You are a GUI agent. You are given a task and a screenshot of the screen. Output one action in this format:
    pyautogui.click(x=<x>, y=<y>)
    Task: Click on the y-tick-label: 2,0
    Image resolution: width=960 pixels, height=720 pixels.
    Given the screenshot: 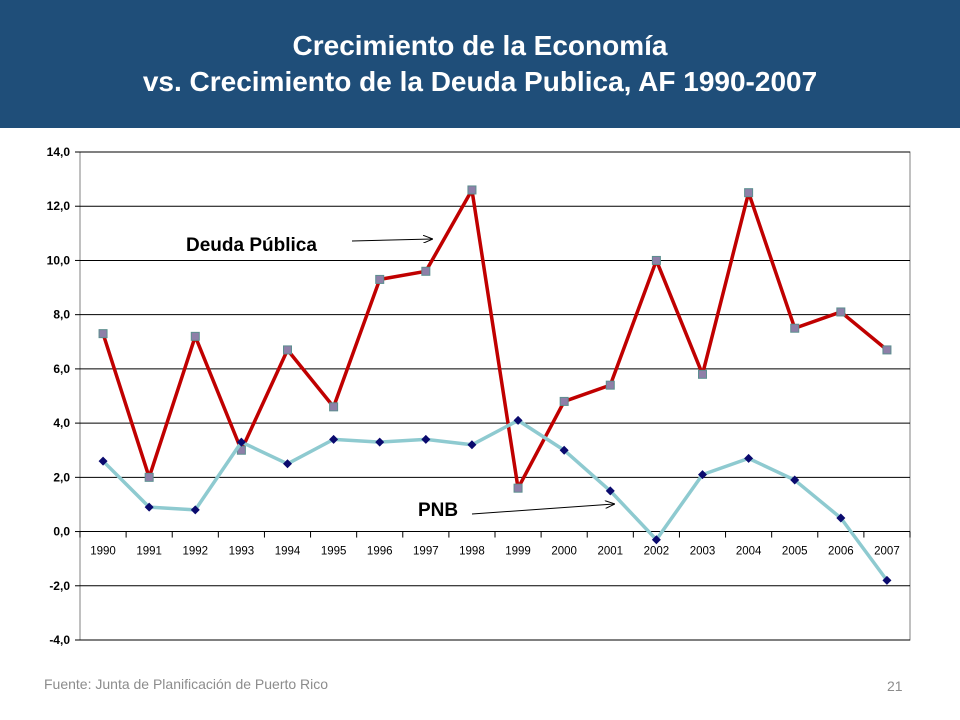 What is the action you would take?
    pyautogui.click(x=61, y=477)
    